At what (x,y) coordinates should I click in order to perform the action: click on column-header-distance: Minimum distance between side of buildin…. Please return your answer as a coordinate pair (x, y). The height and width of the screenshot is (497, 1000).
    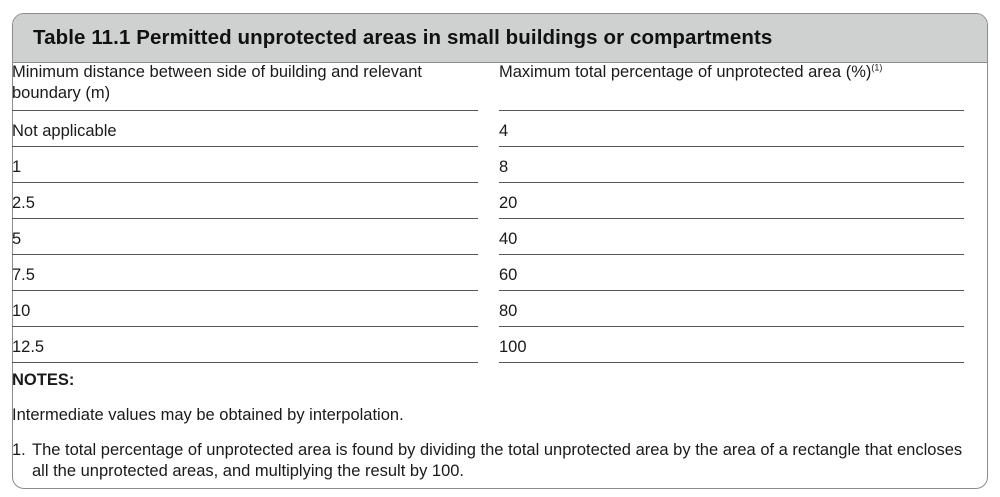
    Looking at the image, I should click on (245, 86).